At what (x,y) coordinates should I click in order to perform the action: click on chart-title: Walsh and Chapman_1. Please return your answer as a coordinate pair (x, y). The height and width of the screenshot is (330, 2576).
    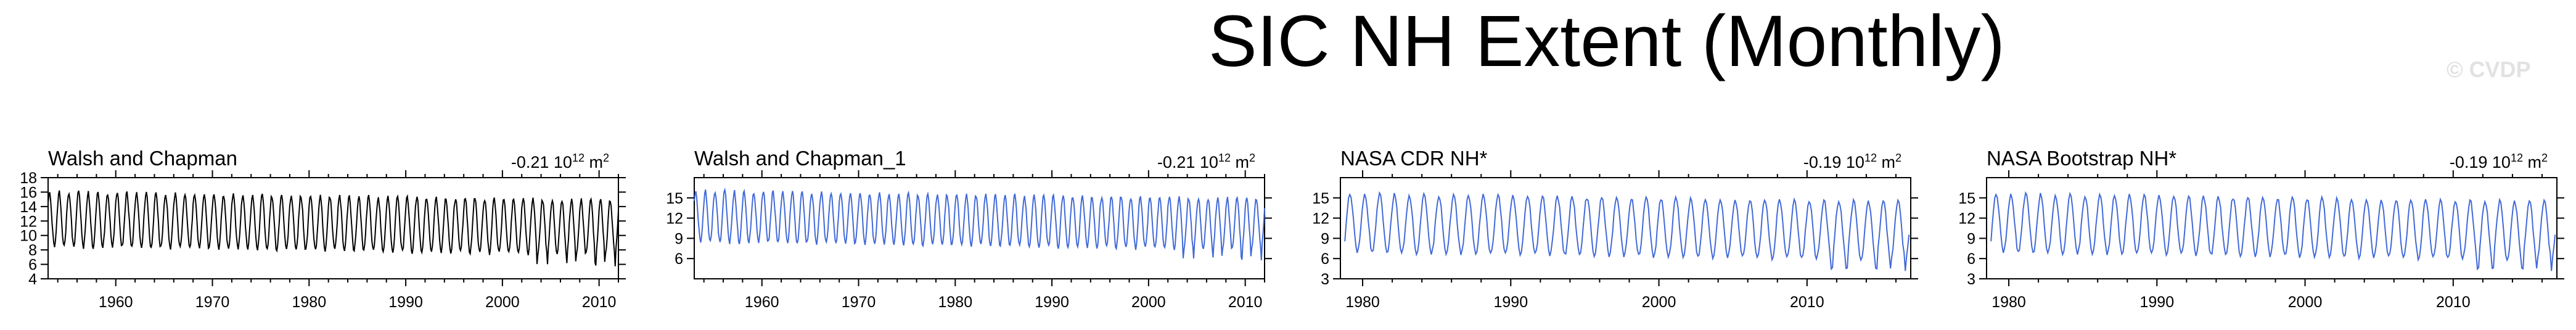
    Looking at the image, I should click on (800, 158).